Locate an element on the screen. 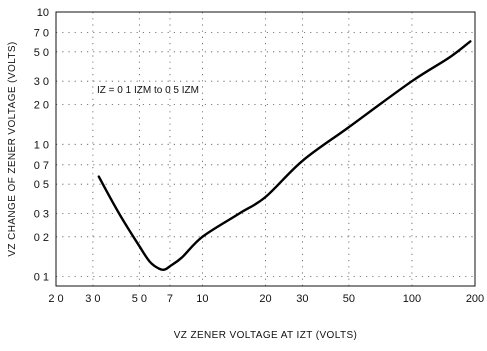 This screenshot has width=487, height=351. x-tick-label: 10 is located at coordinates (202, 299).